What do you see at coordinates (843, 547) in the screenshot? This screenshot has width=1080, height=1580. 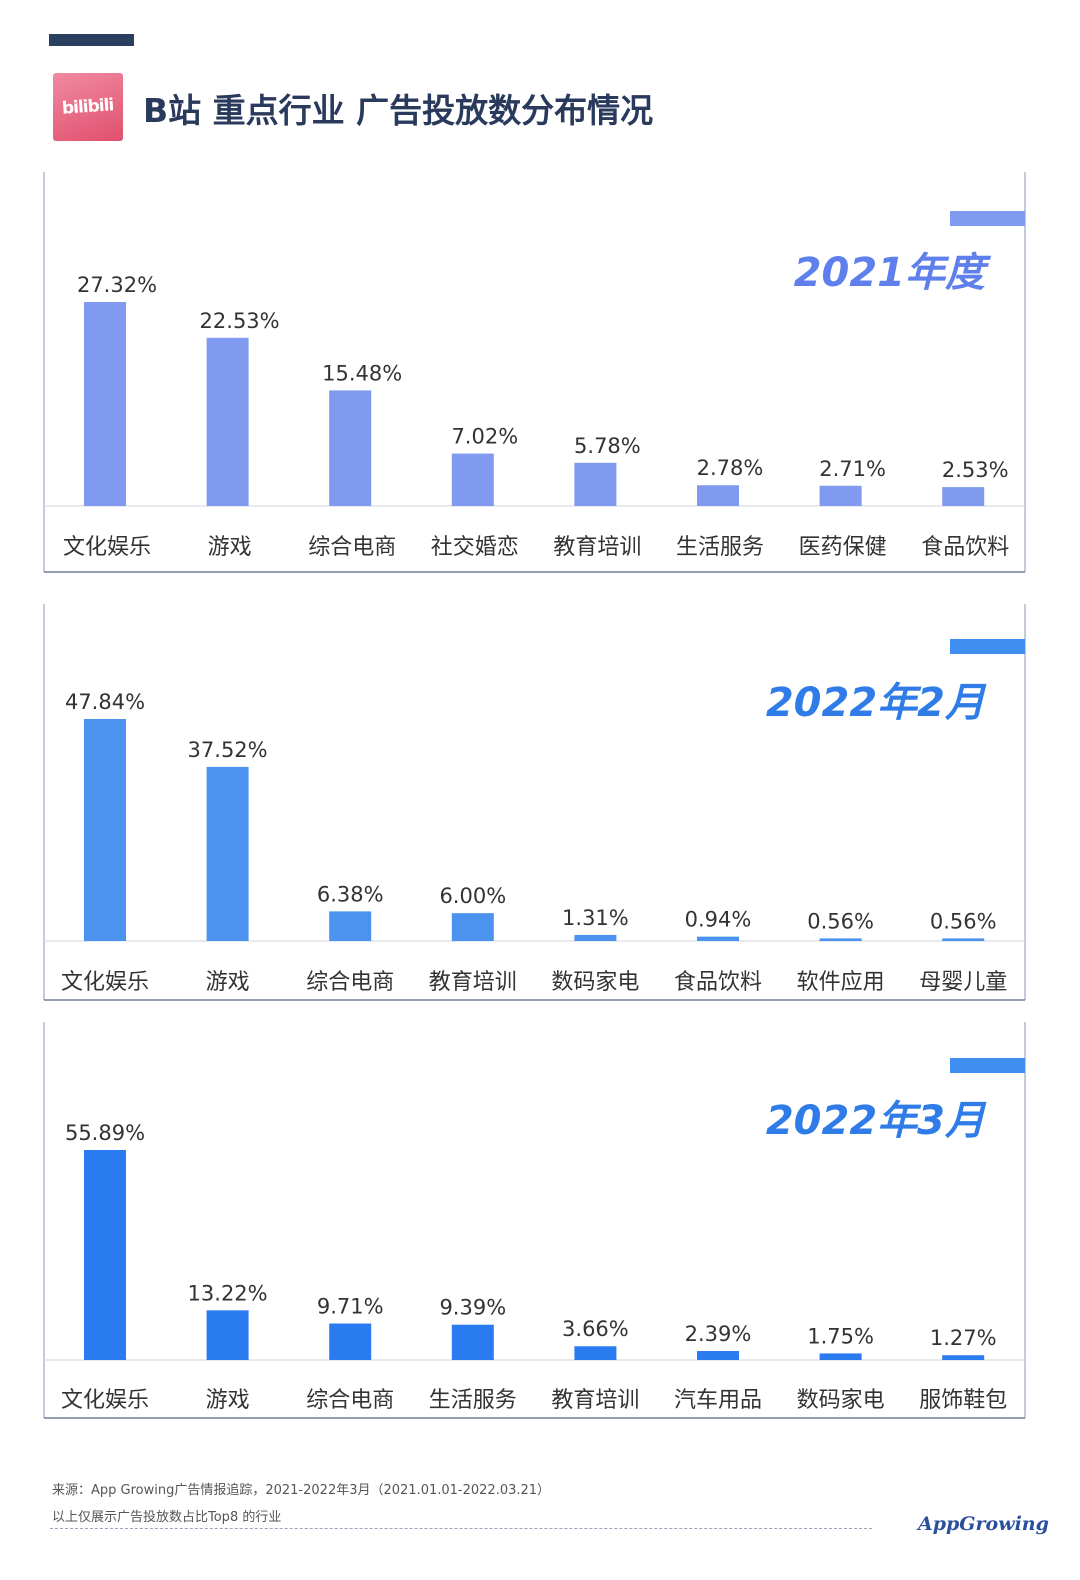 I see `category-label: 医药保健` at bounding box center [843, 547].